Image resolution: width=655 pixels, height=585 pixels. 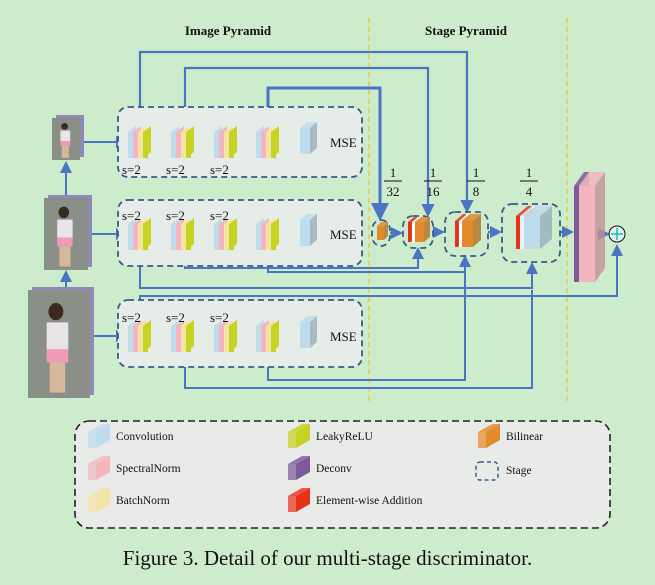 I want to click on legend-label: Bilinear, so click(x=524, y=437).